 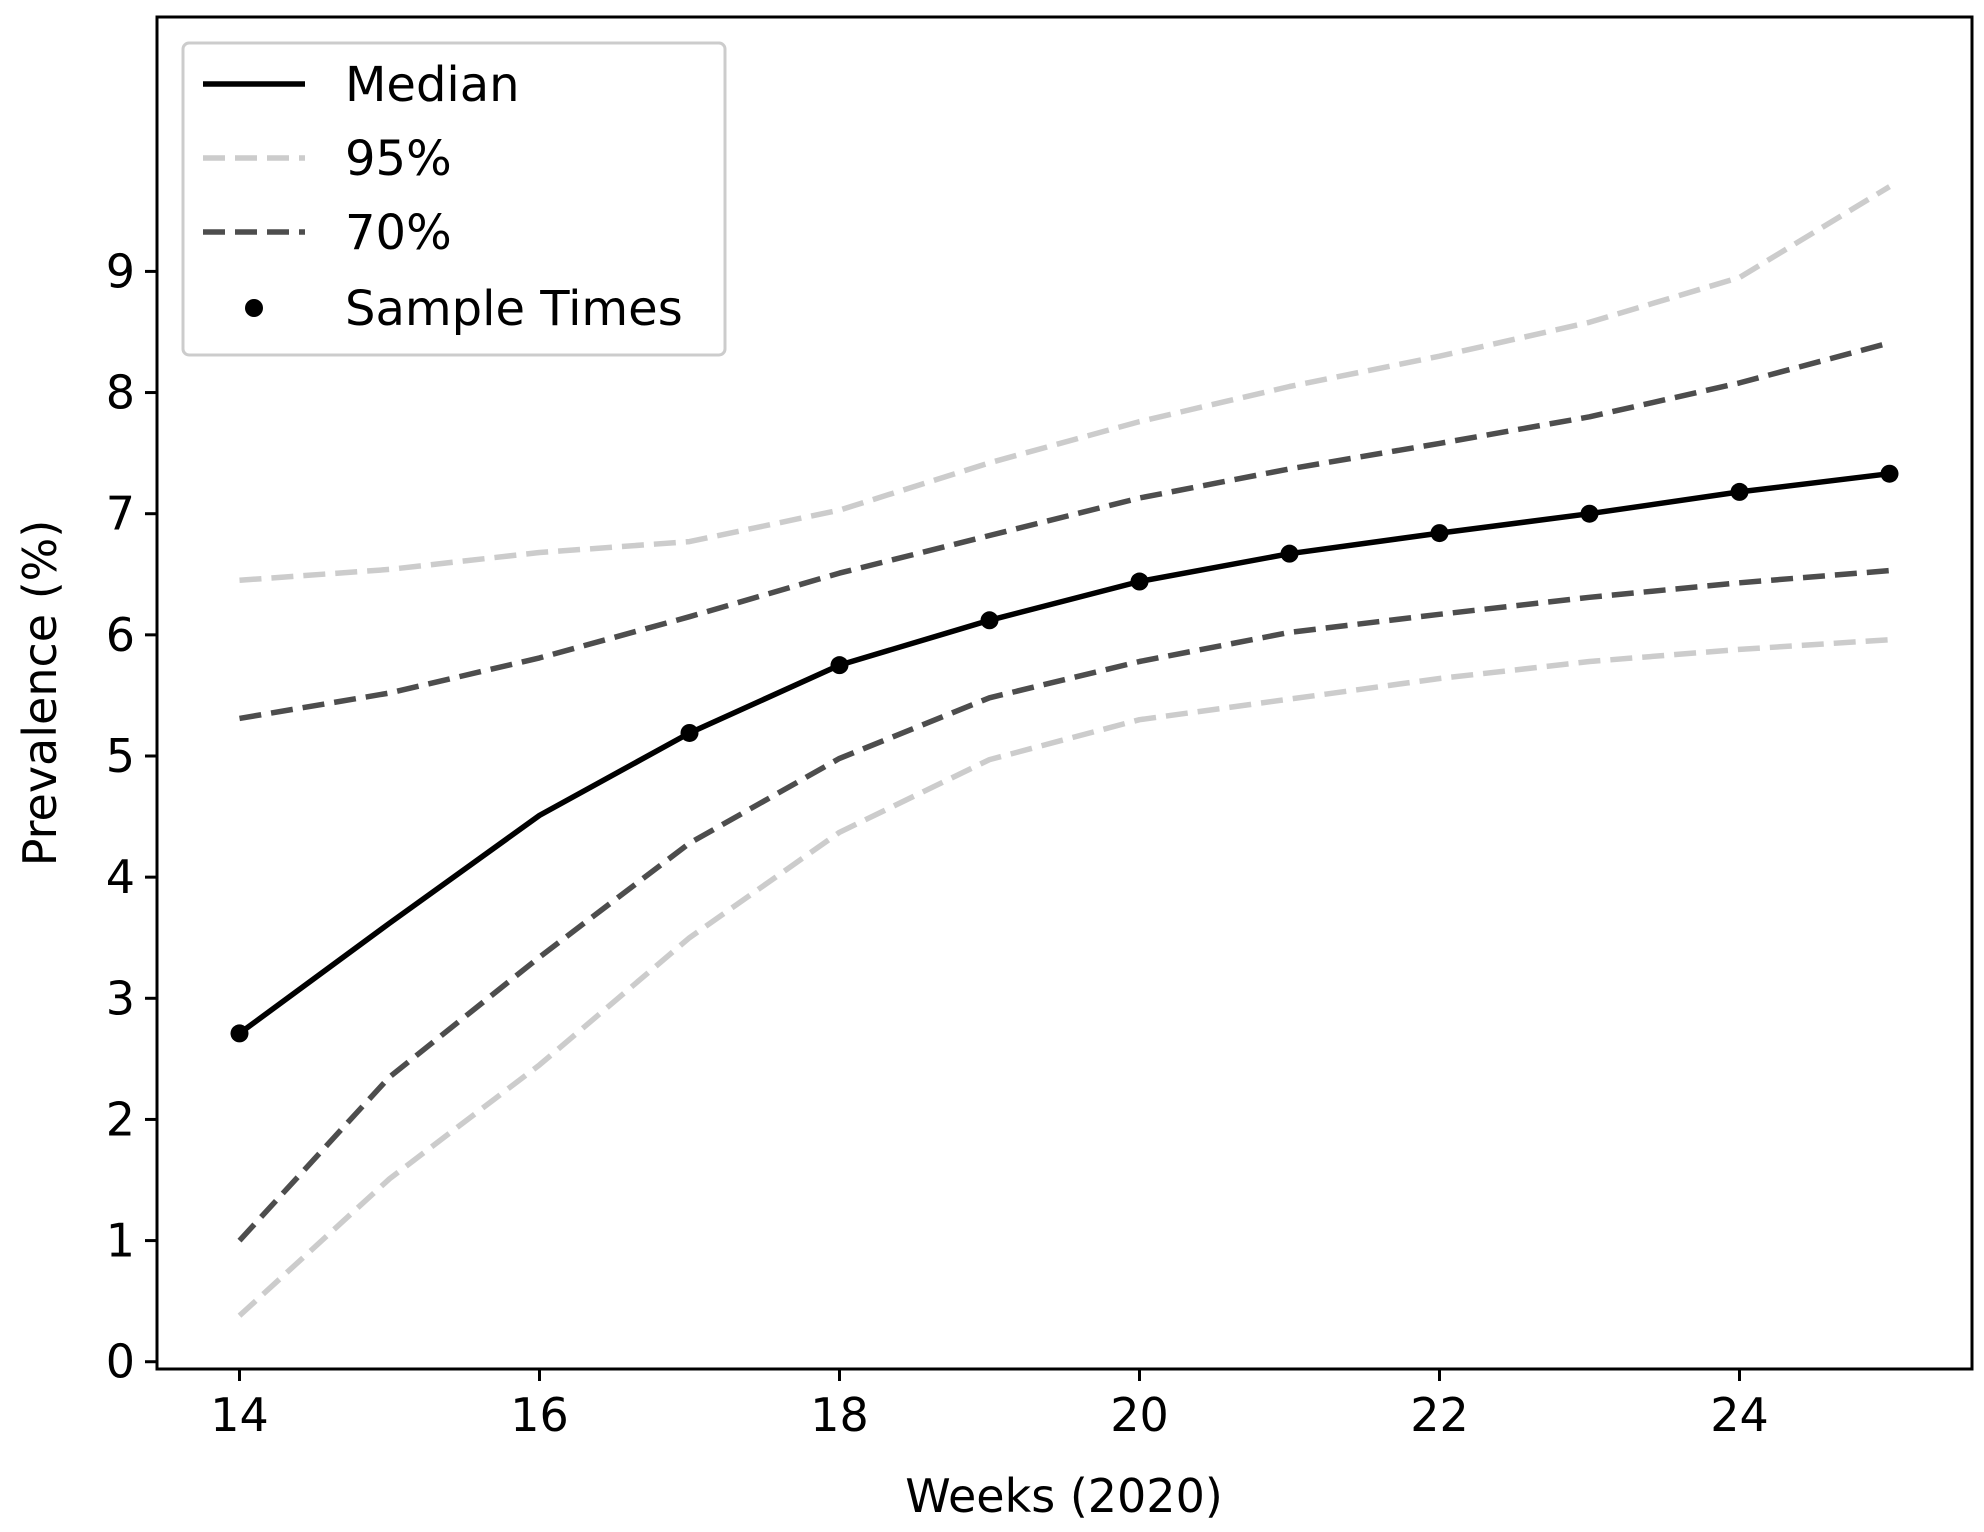 What do you see at coordinates (120, 514) in the screenshot?
I see `y-tick-label: 7` at bounding box center [120, 514].